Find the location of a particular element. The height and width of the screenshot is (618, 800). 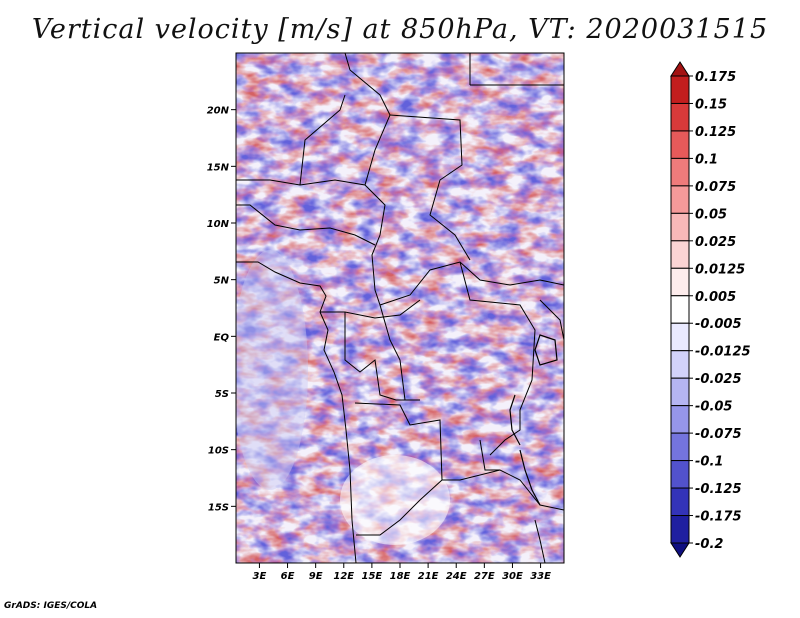

longitude-axis: 3E 6E 9E 12E 15E 18E 21E 24E 27E 30E 33E is located at coordinates (402, 572).